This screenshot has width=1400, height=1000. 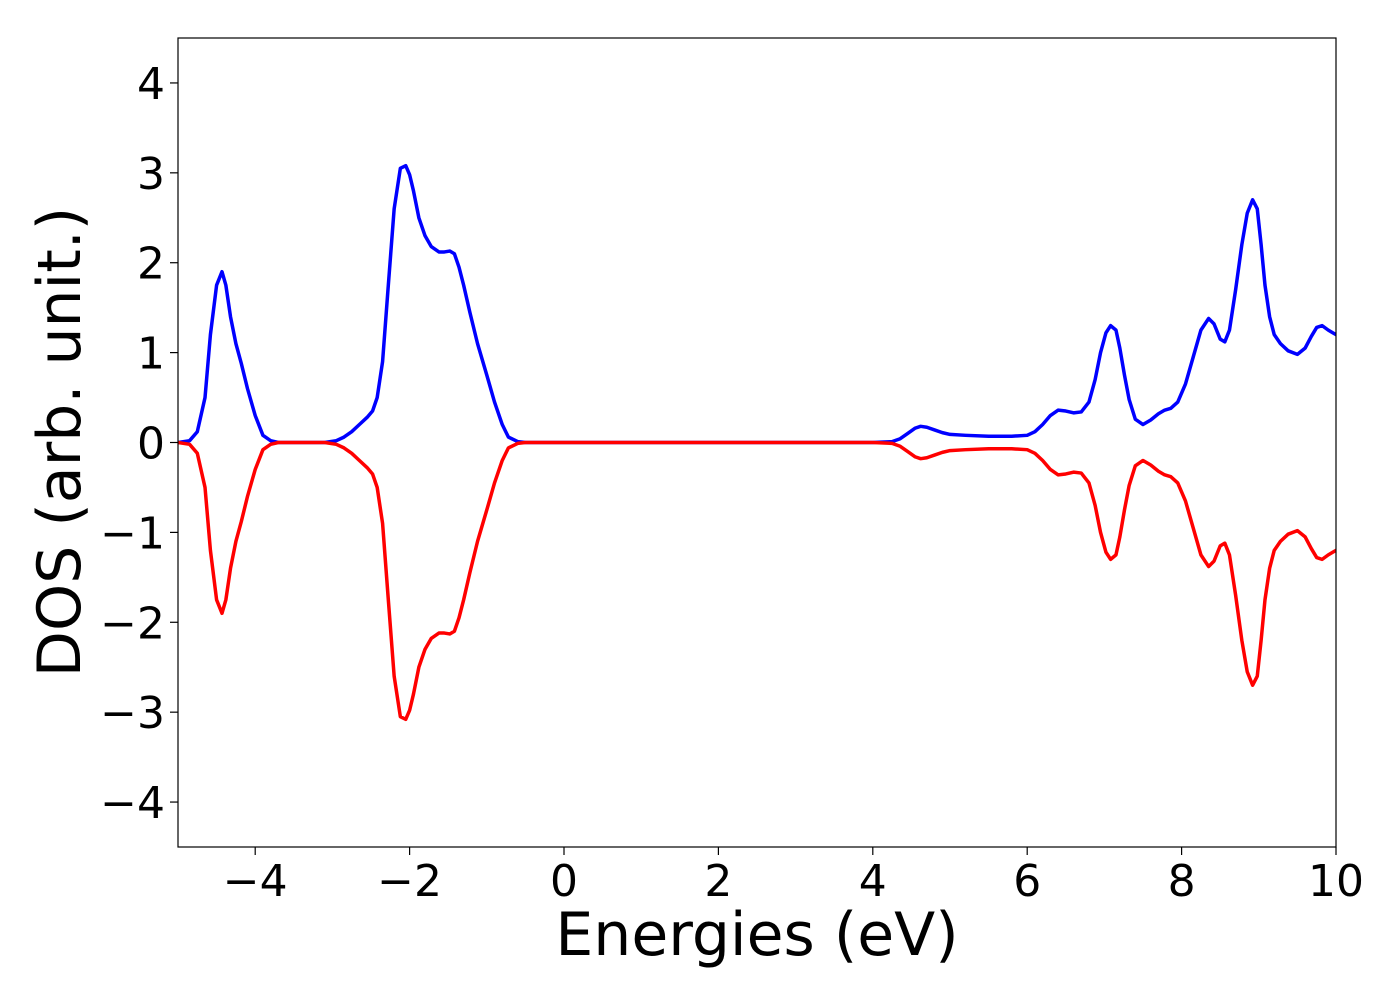 What do you see at coordinates (151, 174) in the screenshot?
I see `y-tick-label: 3` at bounding box center [151, 174].